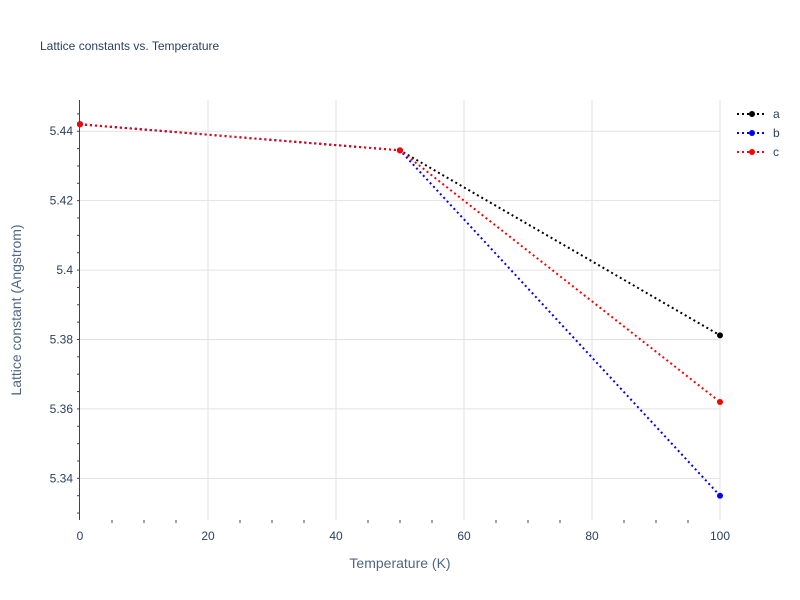 This screenshot has width=800, height=600. What do you see at coordinates (776, 133) in the screenshot?
I see `legend-label: b` at bounding box center [776, 133].